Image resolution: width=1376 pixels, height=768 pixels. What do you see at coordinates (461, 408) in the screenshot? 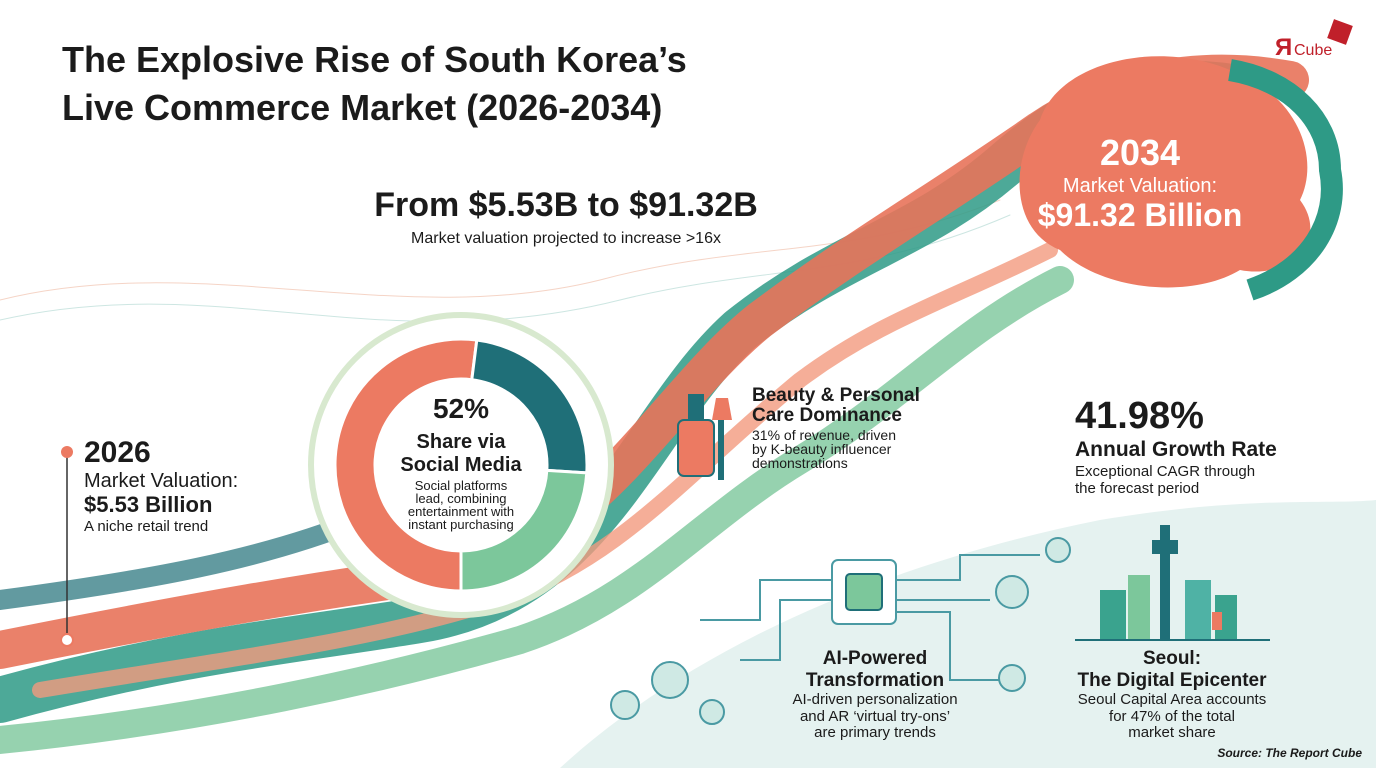
I see `donut-value: 52%` at bounding box center [461, 408].